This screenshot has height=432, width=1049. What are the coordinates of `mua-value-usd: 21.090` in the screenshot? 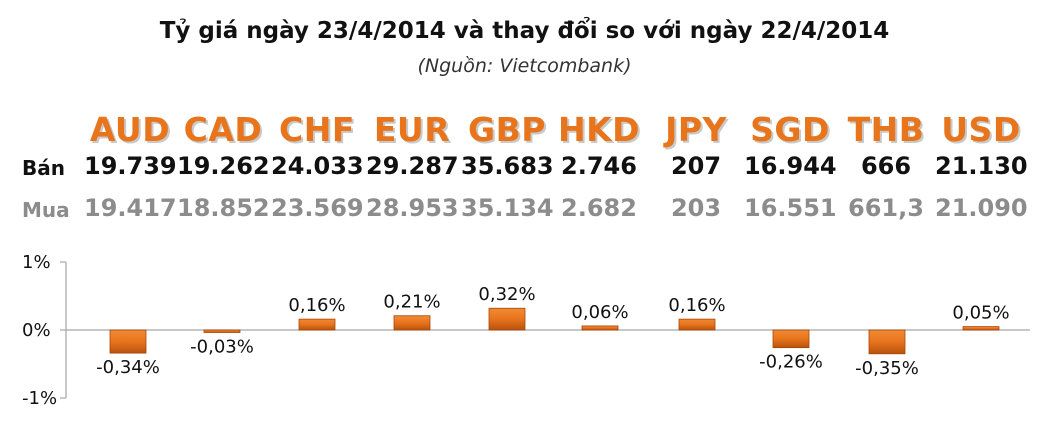 It's located at (981, 208).